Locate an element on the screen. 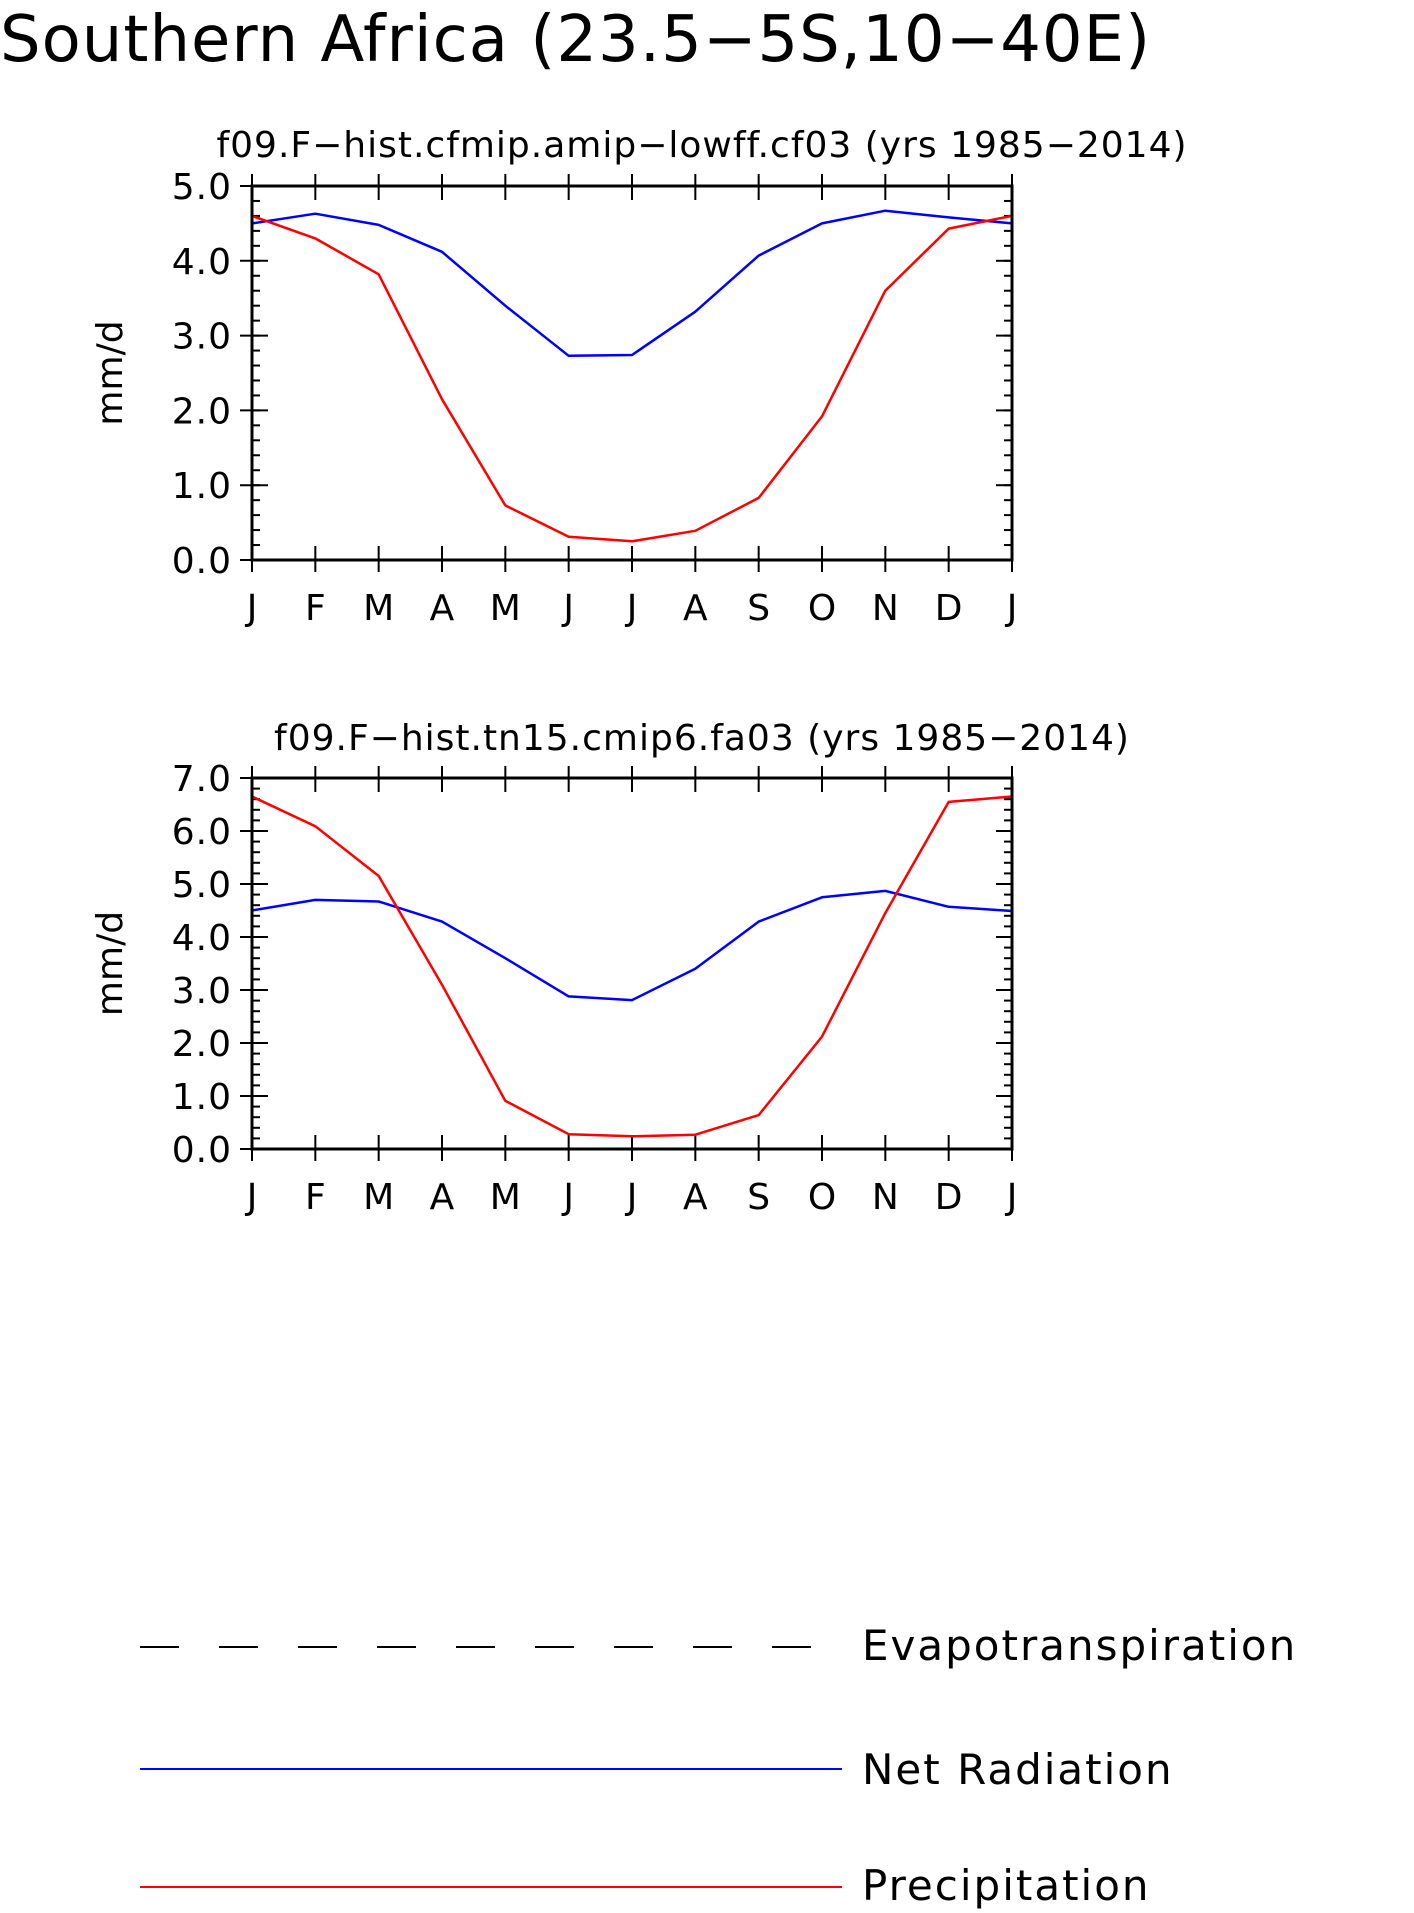 Image resolution: width=1414 pixels, height=1913 pixels. legend-item-precipitation: Precipitation is located at coordinates (645, 1885).